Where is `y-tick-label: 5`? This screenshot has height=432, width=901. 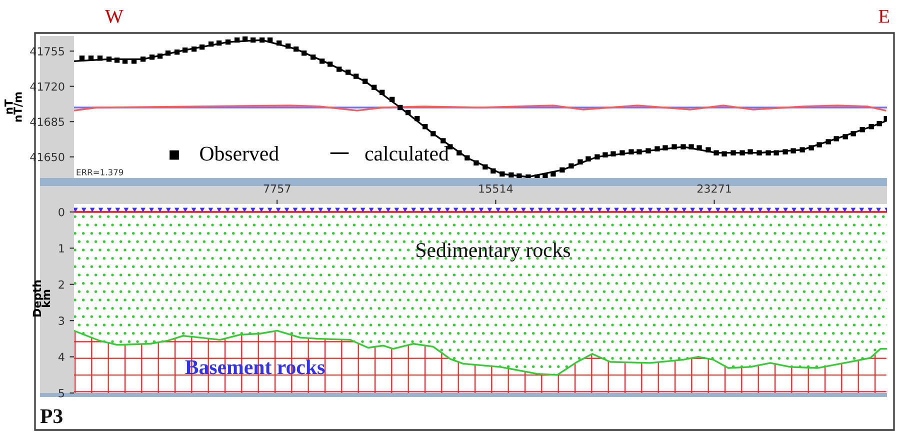 y-tick-label: 5 is located at coordinates (61, 393).